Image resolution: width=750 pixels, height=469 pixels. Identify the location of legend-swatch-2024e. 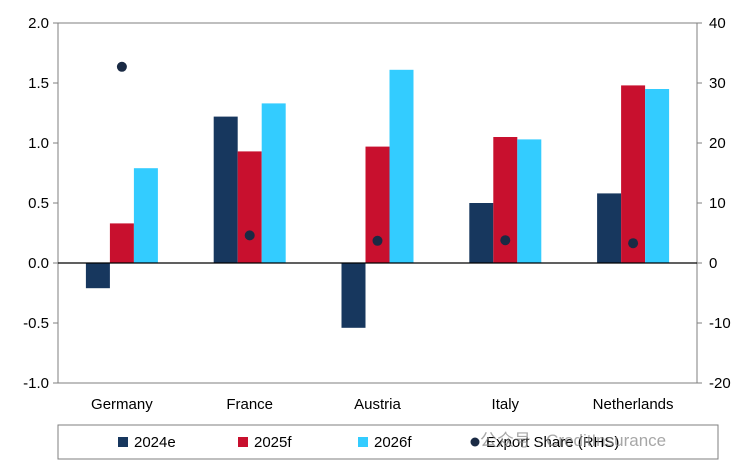
(123, 442).